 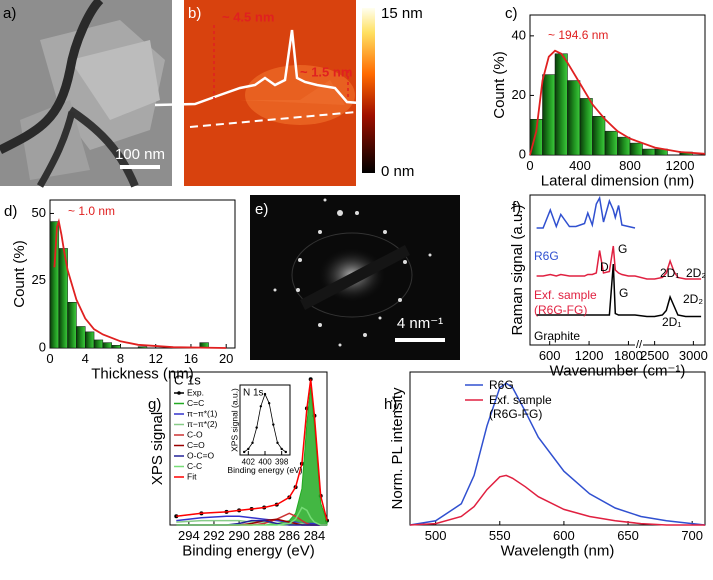 What do you see at coordinates (86, 94) in the screenshot?
I see `tem-image: a) 100 nm` at bounding box center [86, 94].